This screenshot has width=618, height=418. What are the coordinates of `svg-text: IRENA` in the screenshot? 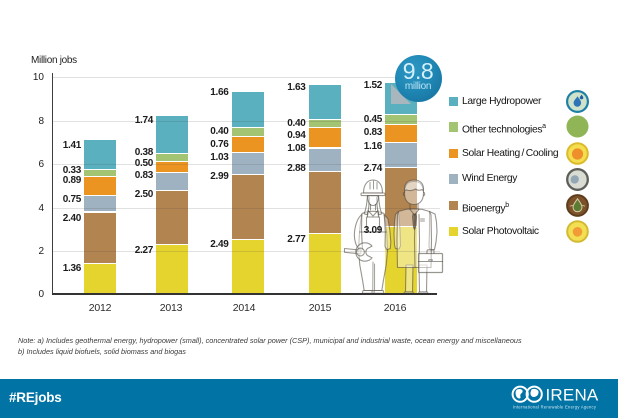 It's located at (572, 395).